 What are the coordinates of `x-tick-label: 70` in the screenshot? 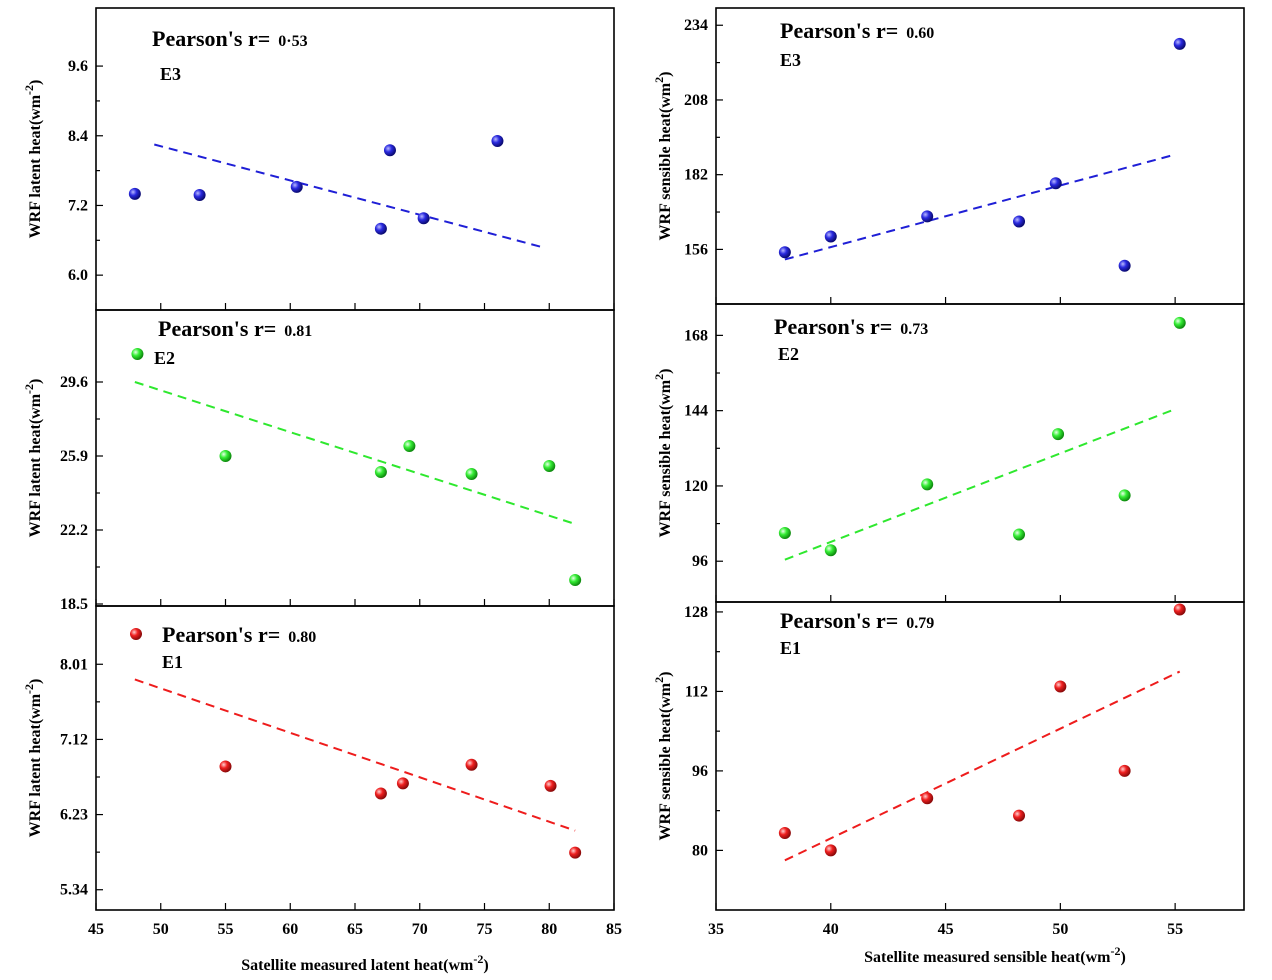 It's located at (420, 929).